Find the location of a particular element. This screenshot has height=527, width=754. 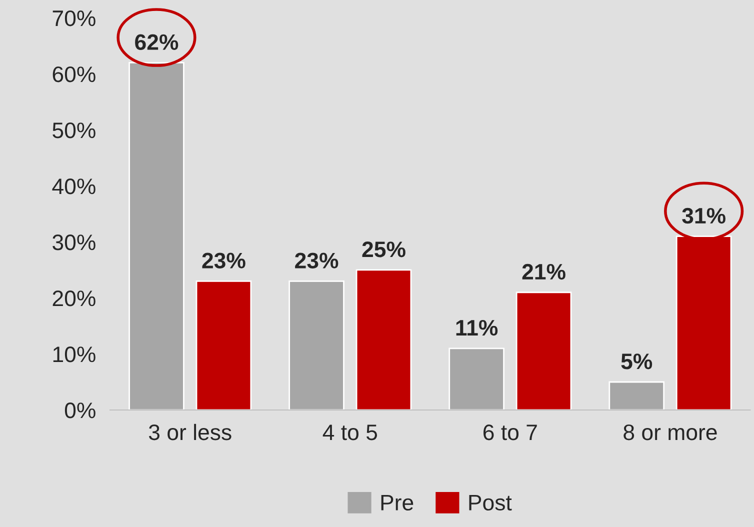

y-tick-label: 30% is located at coordinates (74, 242).